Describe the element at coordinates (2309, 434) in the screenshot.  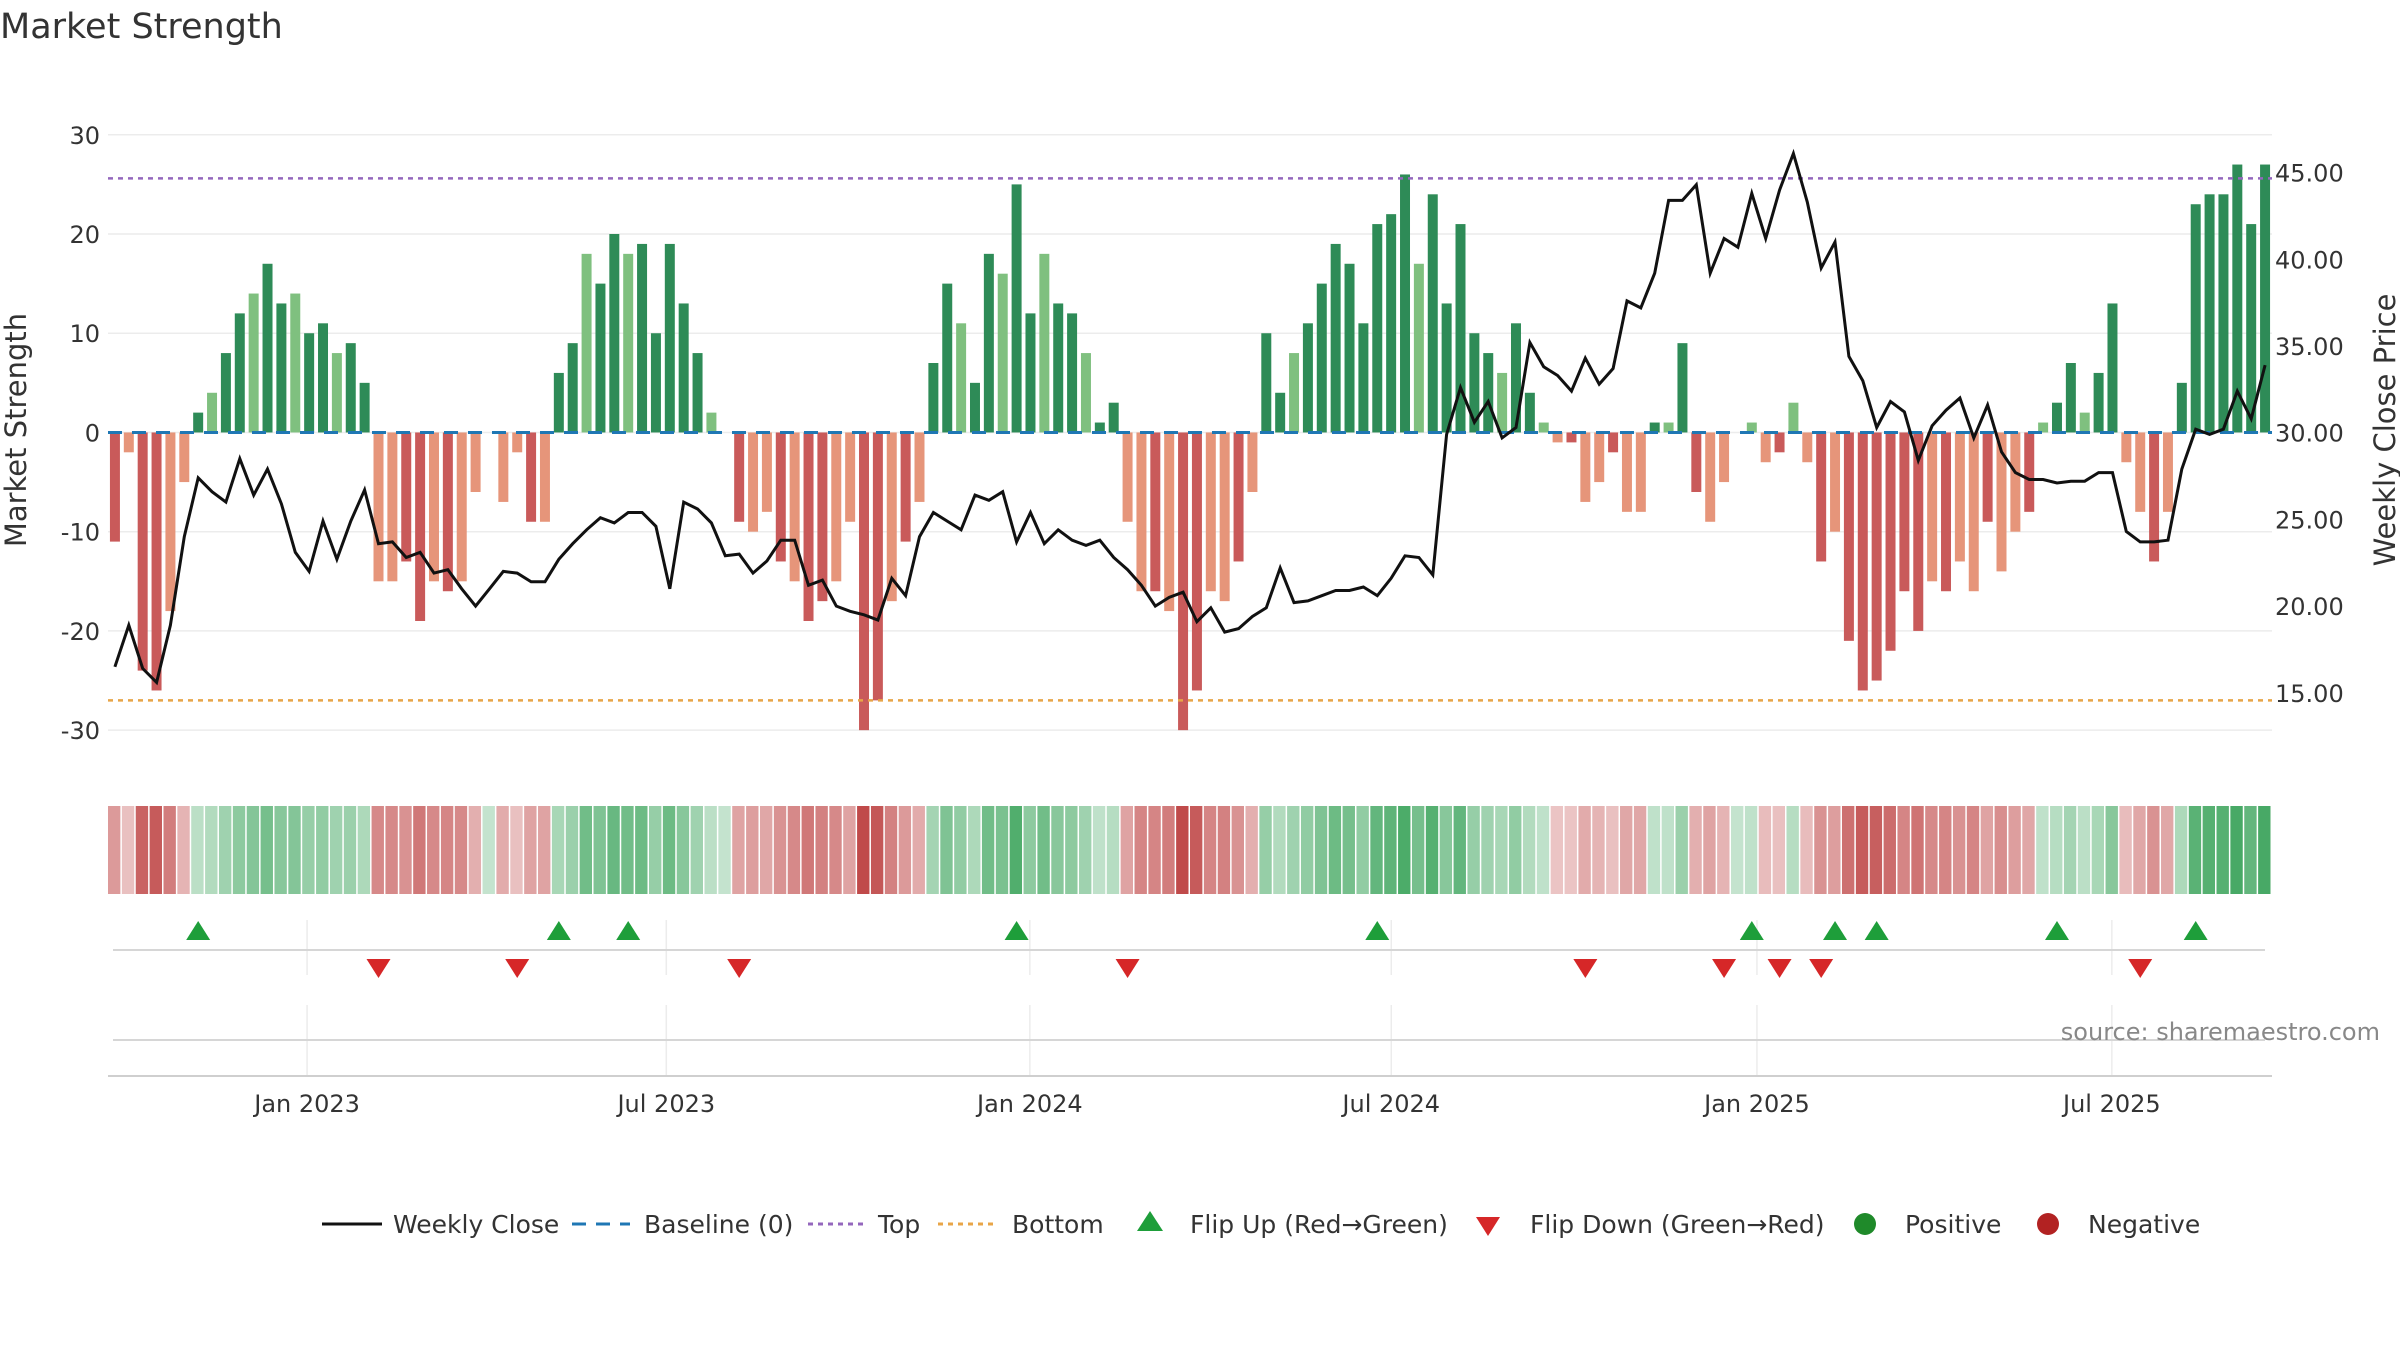
I see `y2-axis-ticks: 45.00 40.00 35.00 30.00 25.00 20.00 15.00` at that location.